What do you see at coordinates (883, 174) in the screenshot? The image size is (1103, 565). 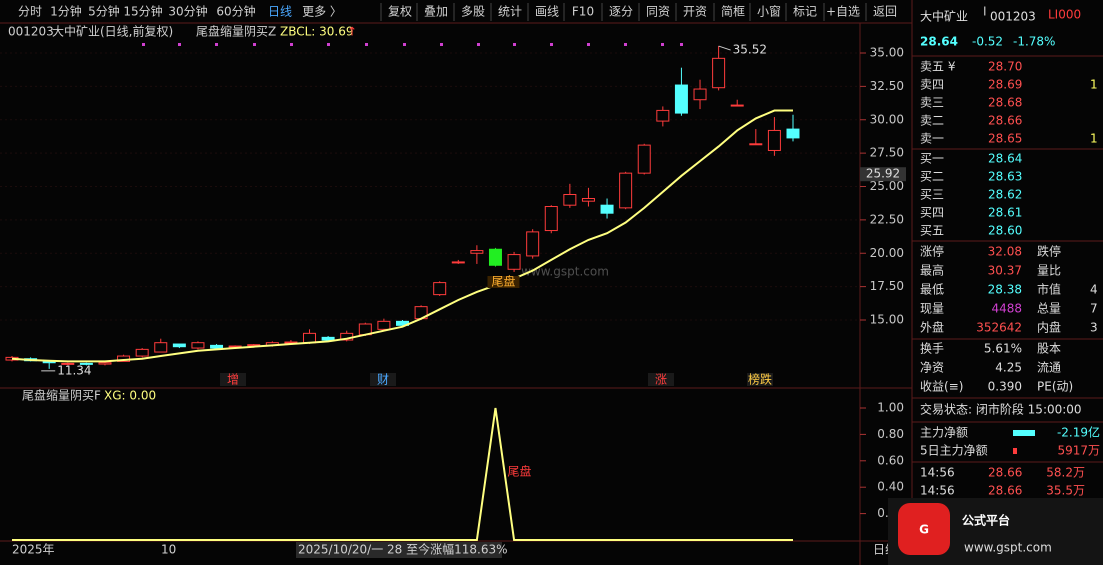 I see `cursor-price-box` at bounding box center [883, 174].